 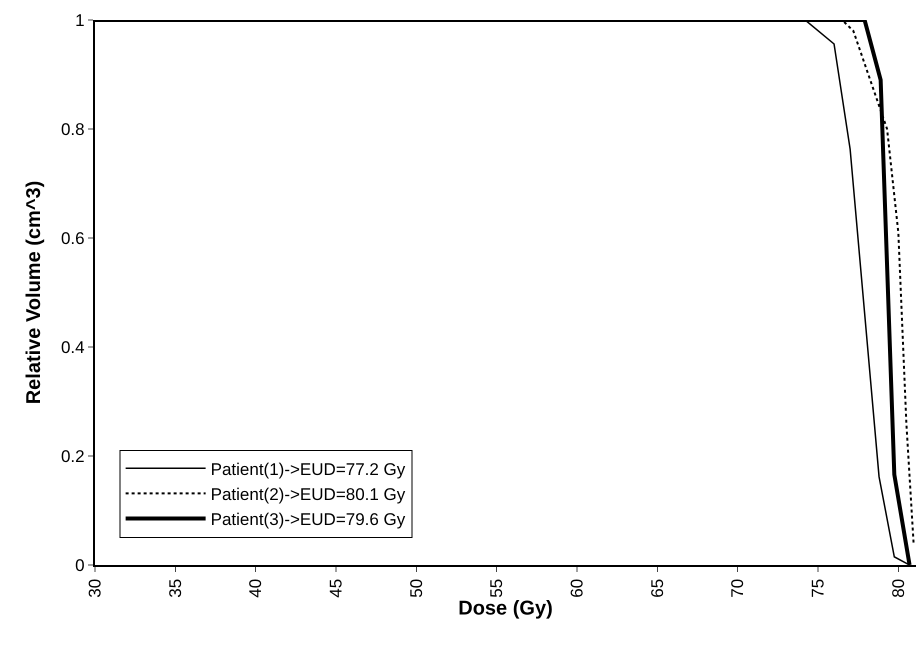 I want to click on y-tick-label: 0.2, so click(x=72, y=456).